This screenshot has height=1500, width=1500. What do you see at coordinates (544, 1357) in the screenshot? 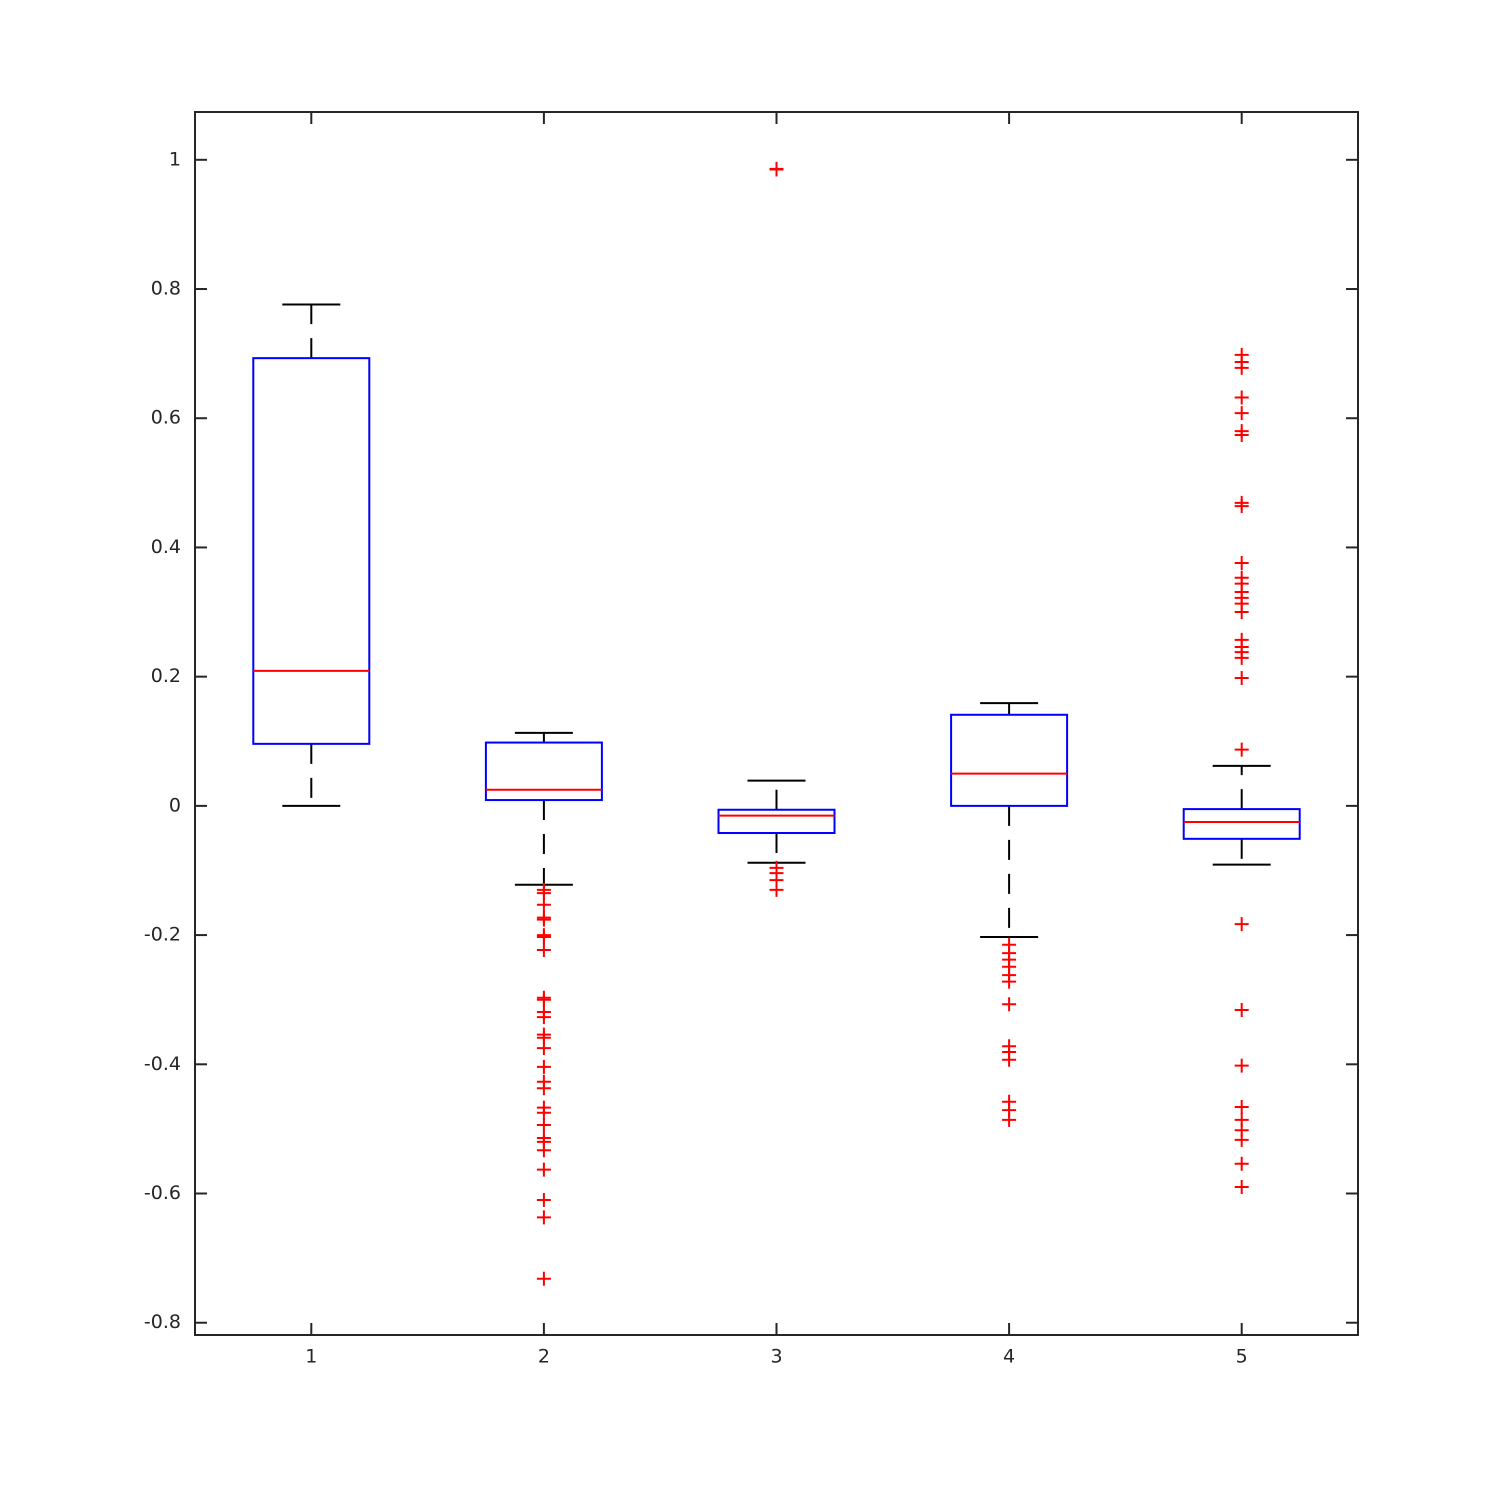
I see `x-tick-label: 2` at bounding box center [544, 1357].